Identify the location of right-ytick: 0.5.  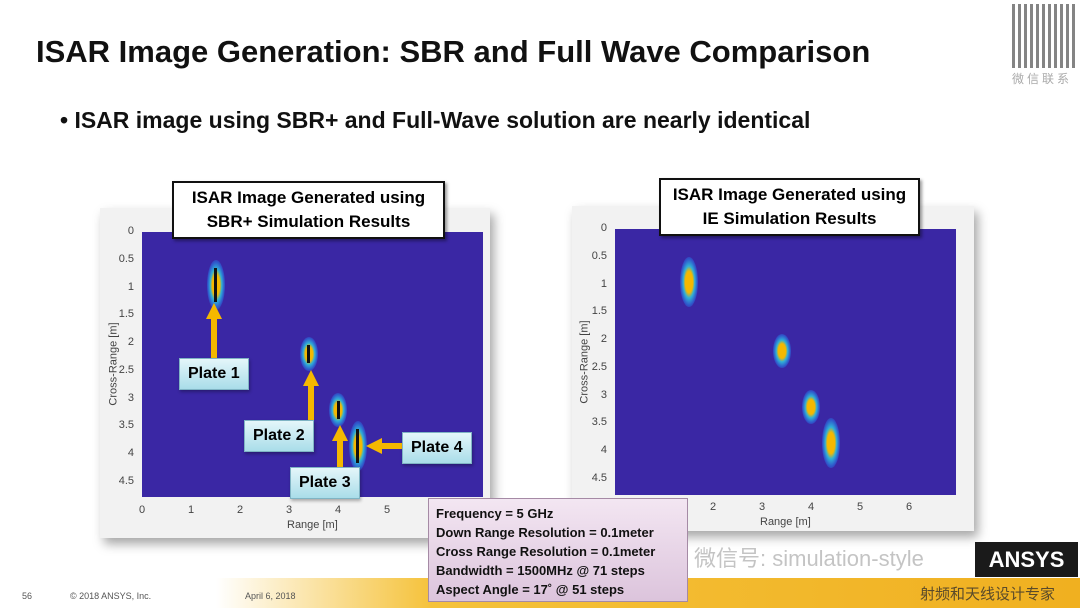
(599, 255).